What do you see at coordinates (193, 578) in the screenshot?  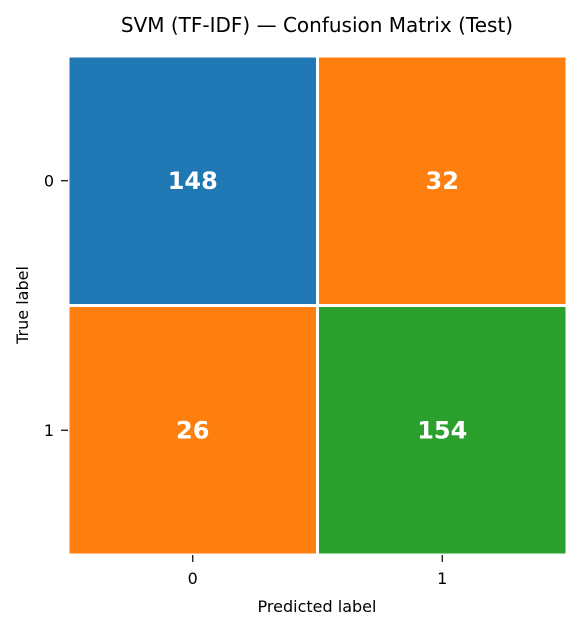 I see `x-tick-label-0: 0` at bounding box center [193, 578].